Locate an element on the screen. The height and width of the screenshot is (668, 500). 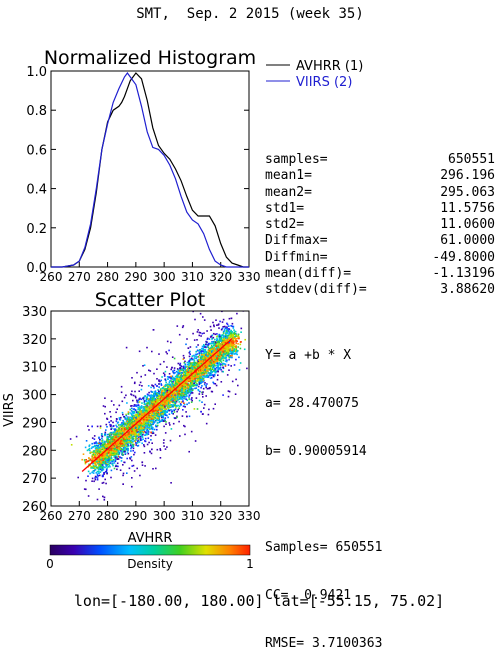
scatter-density-cloud is located at coordinates (162, 399).